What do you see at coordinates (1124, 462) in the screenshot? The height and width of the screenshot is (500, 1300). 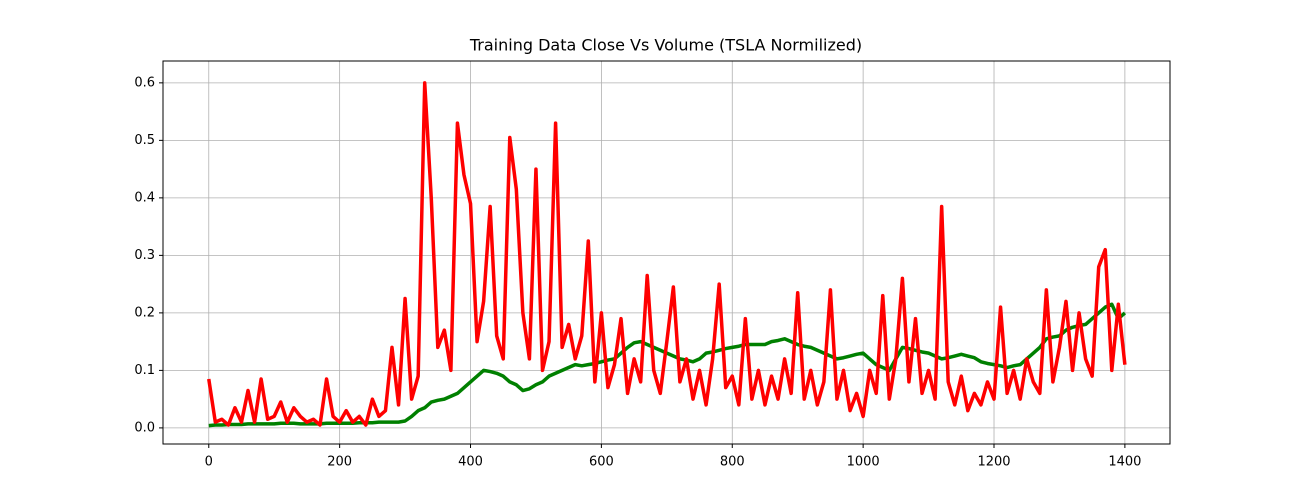 I see `x-tick-label: 1400` at bounding box center [1124, 462].